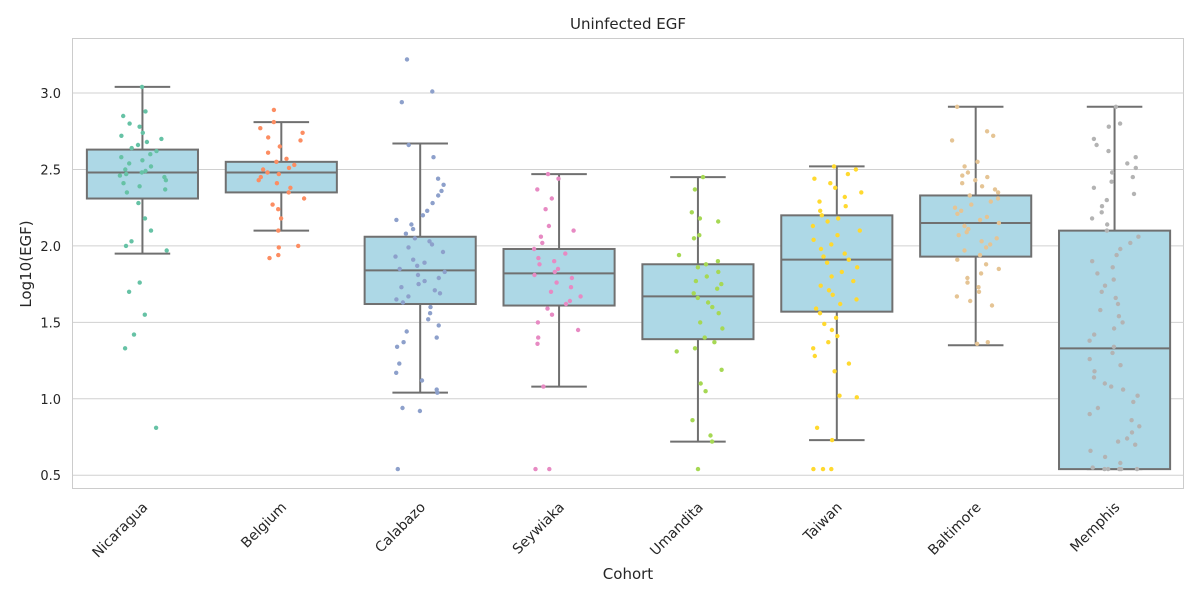 This screenshot has width=1200, height=604. Describe the element at coordinates (50, 247) in the screenshot. I see `y-tick-label: 2.0` at that location.